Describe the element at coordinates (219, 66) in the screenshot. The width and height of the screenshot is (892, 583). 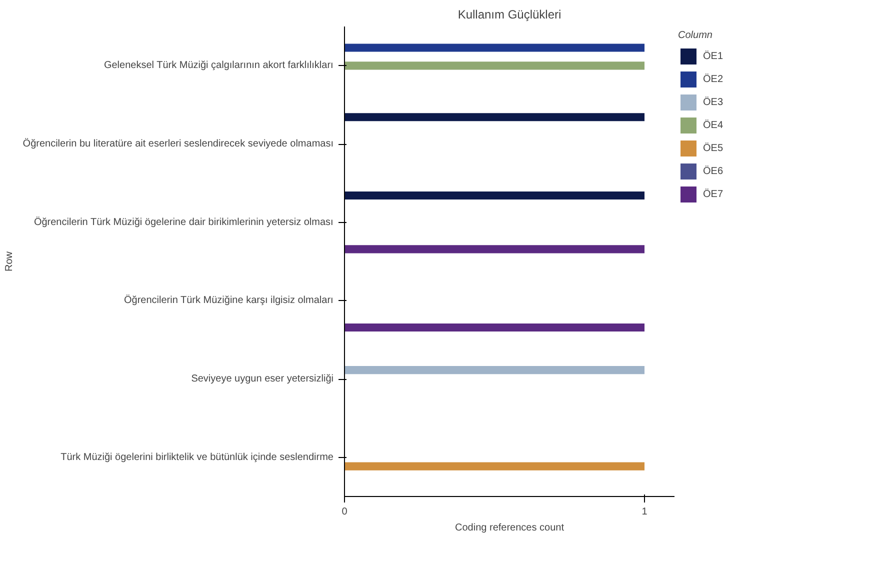
I see `y-tick-label: Geleneksel Türk Müziği çalgılarının akort farklılıkları` at that location.